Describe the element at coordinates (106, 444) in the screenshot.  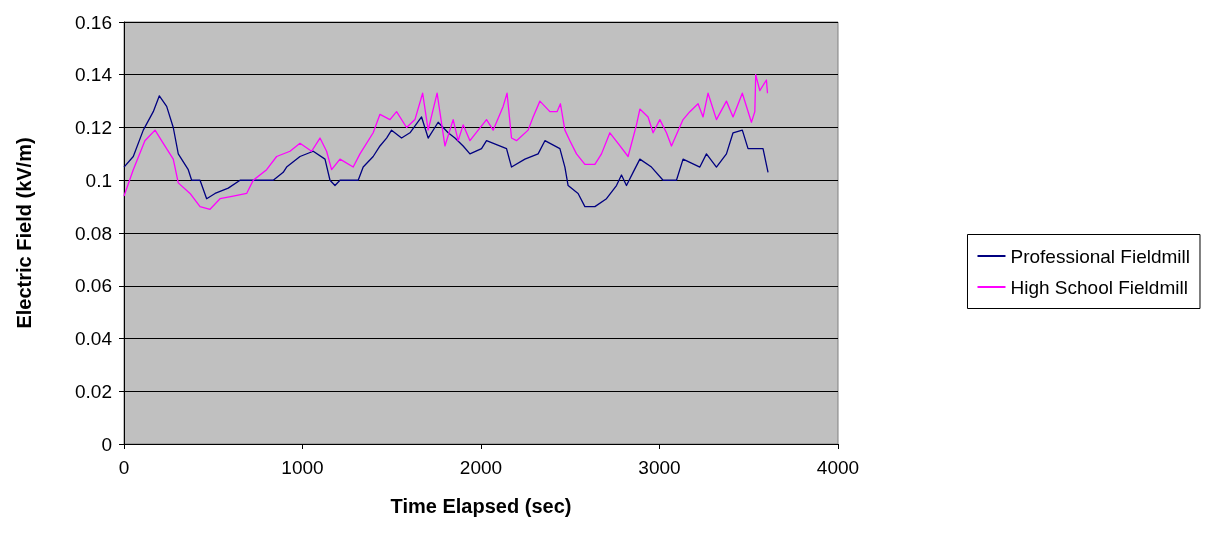
I see `y-tick-label: 0` at that location.